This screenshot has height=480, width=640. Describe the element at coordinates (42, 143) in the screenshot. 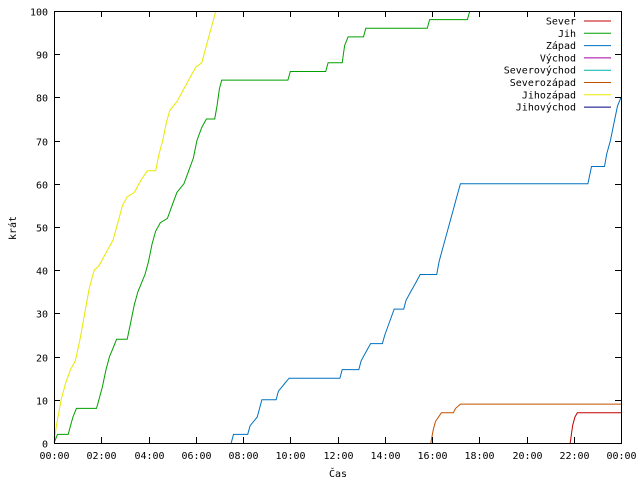

I see `y-tick-label: 70` at that location.